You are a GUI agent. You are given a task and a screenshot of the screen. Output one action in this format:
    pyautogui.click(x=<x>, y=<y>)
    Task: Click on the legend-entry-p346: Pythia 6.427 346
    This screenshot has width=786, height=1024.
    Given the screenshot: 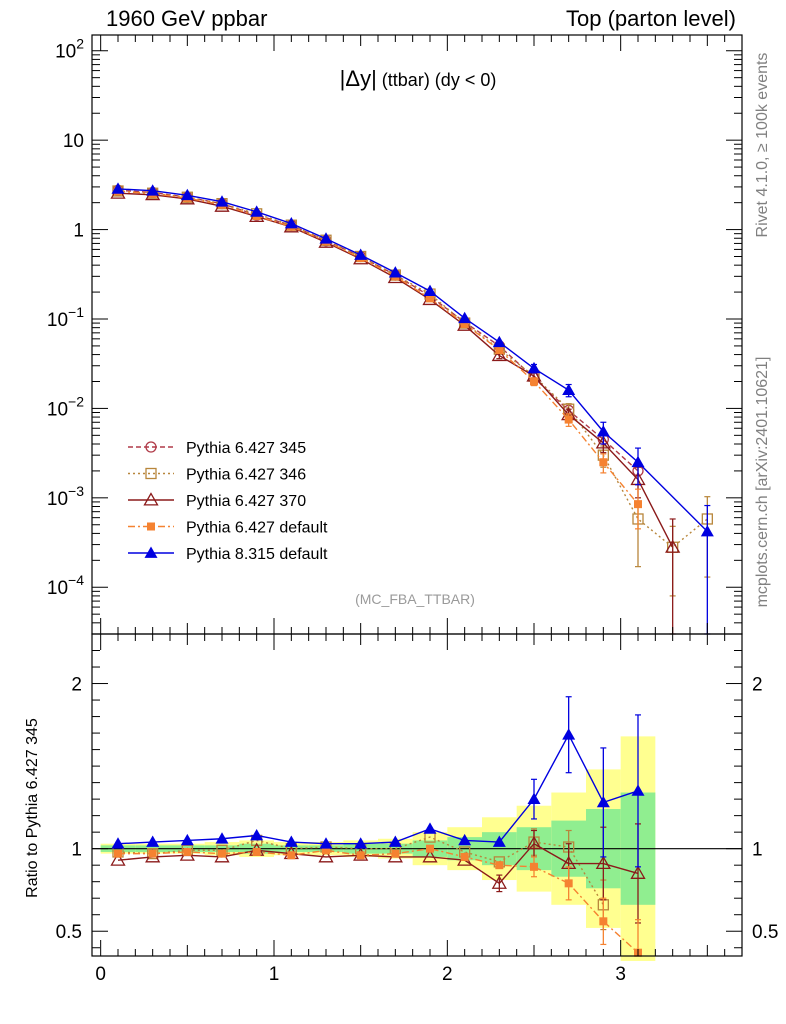 What is the action you would take?
    pyautogui.click(x=217, y=475)
    